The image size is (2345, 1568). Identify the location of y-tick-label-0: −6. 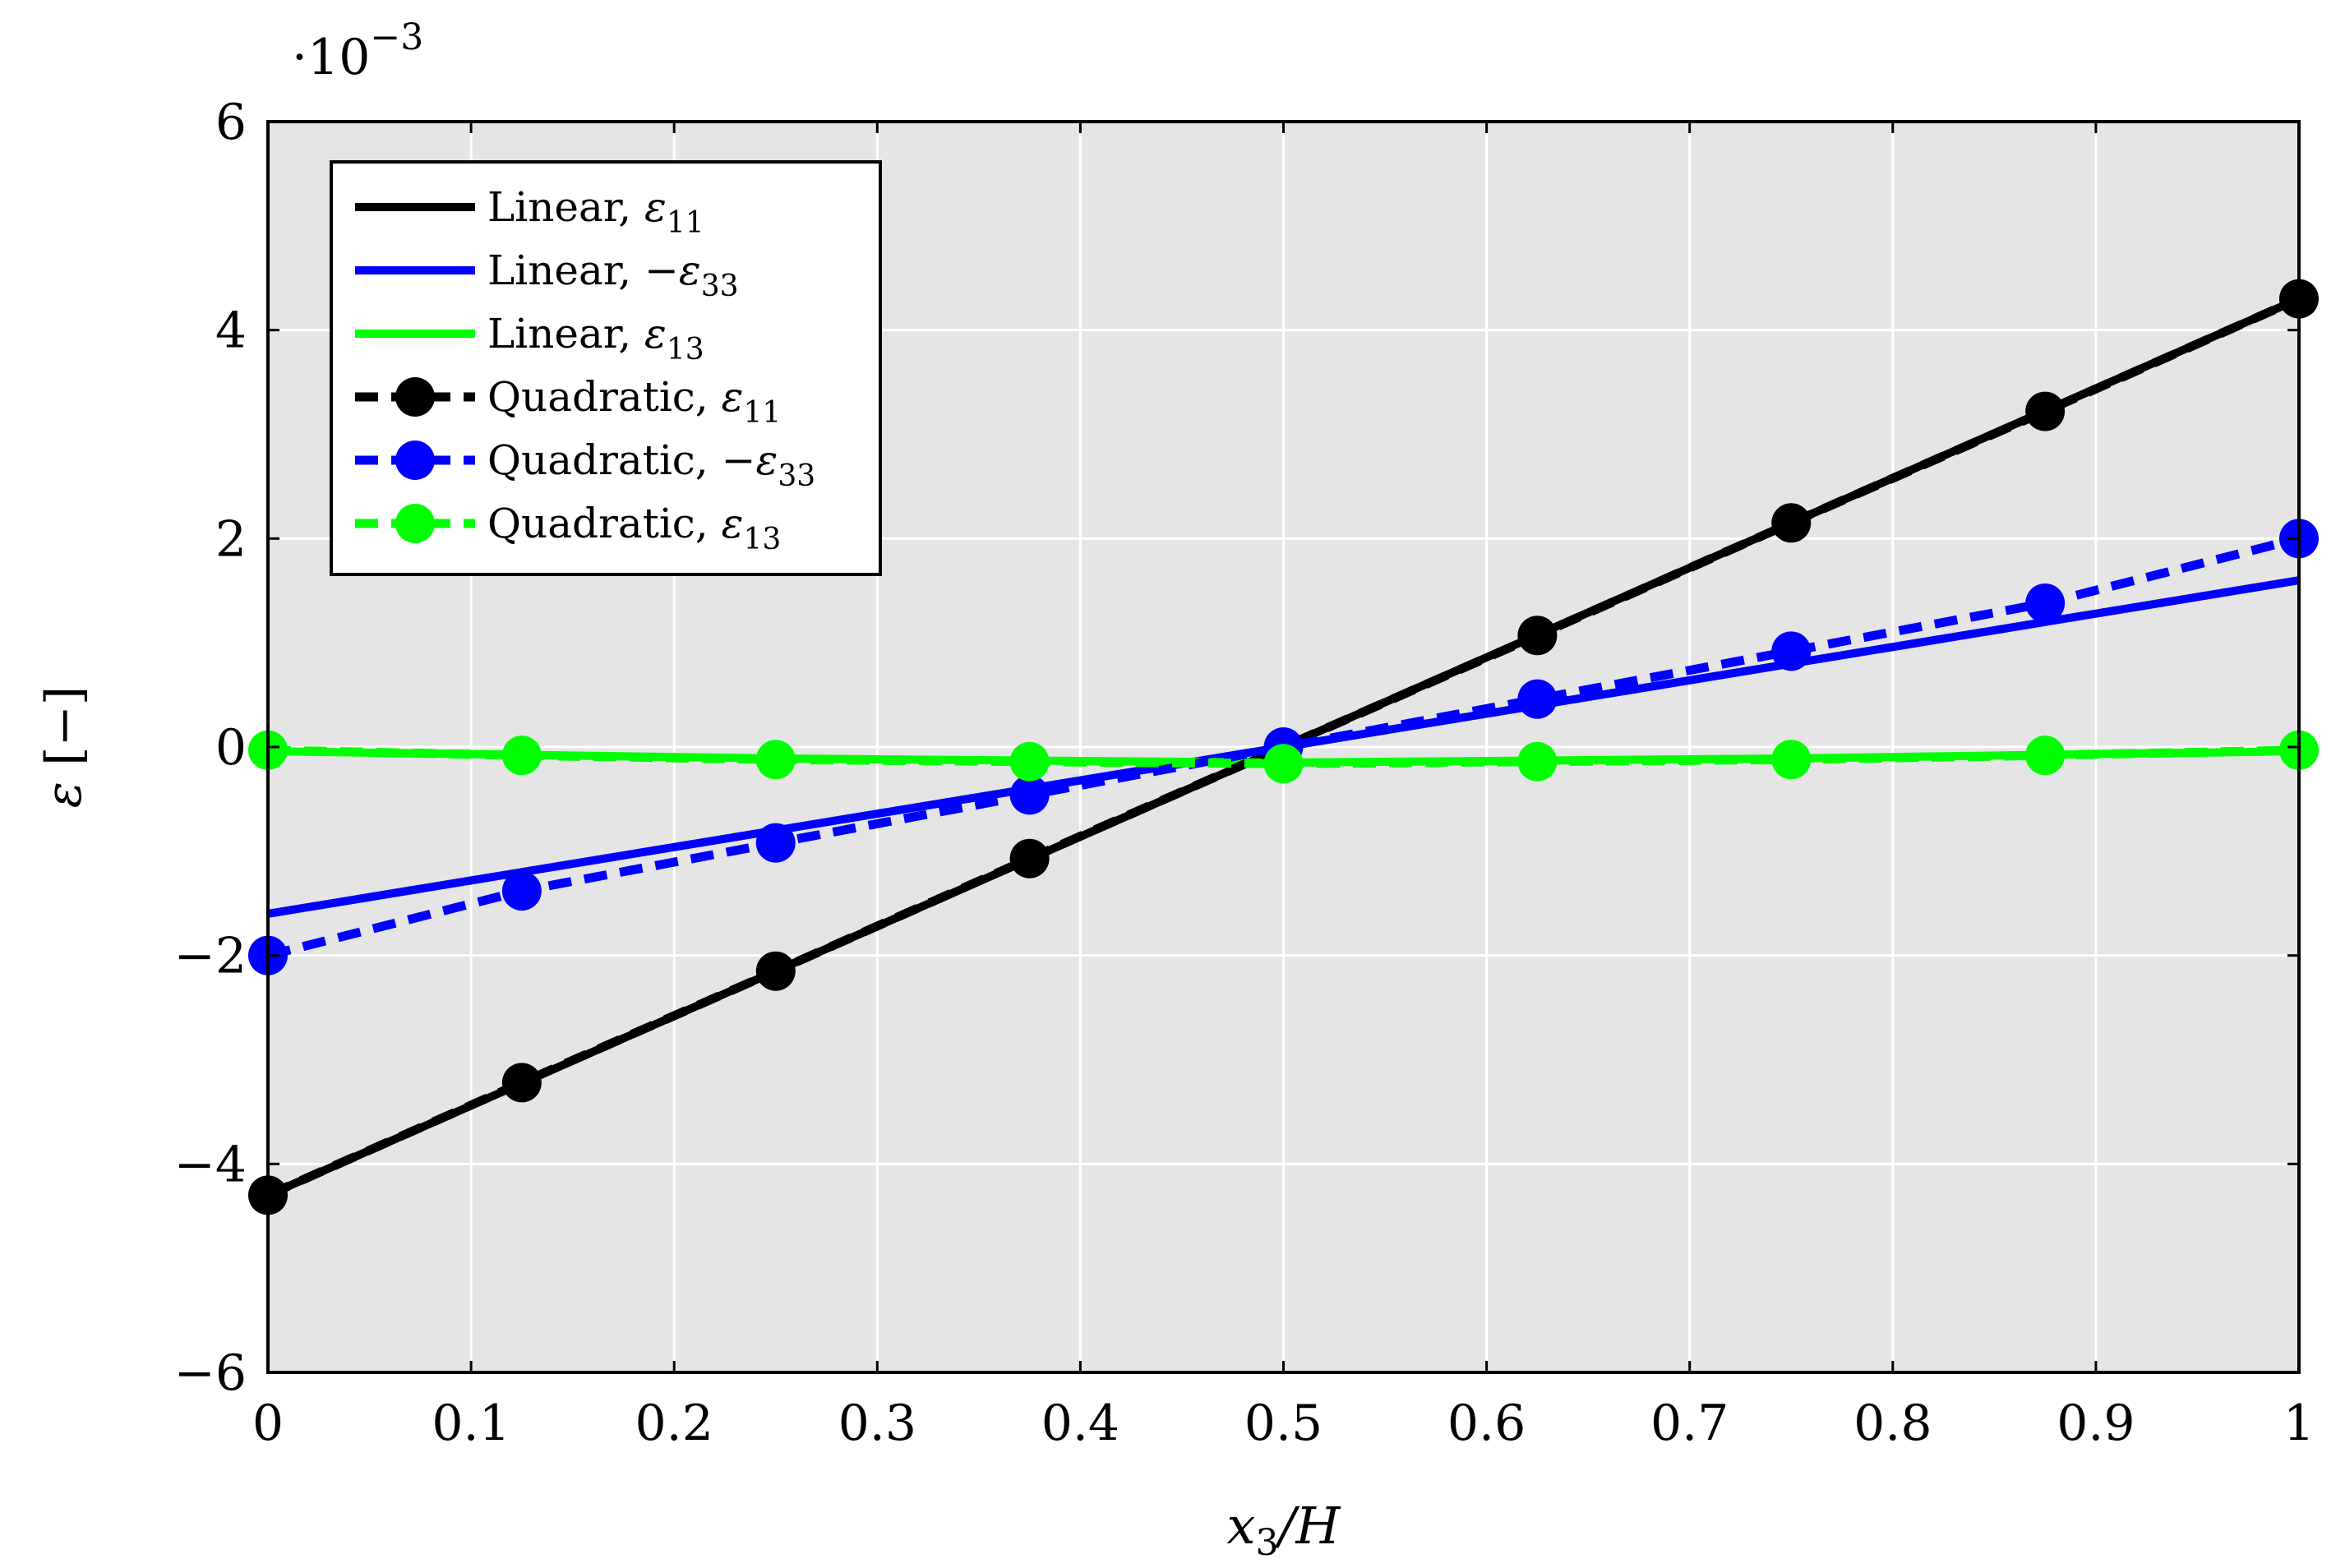
(210, 1373).